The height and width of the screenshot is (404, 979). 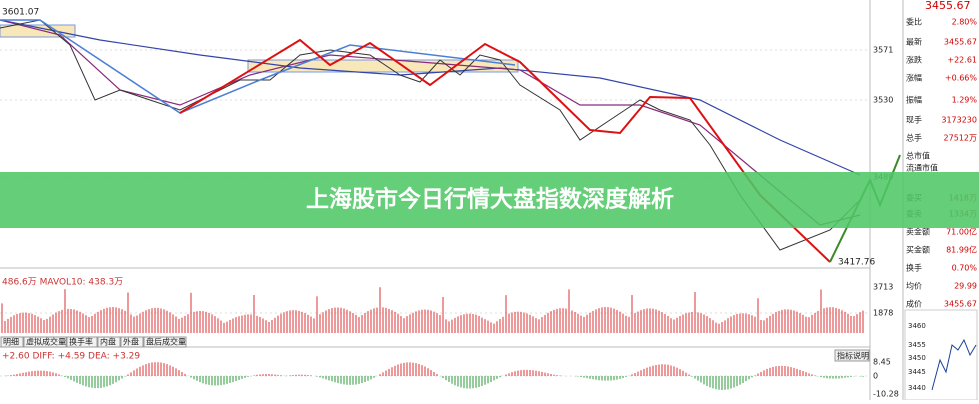 I want to click on axis-label: 3713, so click(x=883, y=287).